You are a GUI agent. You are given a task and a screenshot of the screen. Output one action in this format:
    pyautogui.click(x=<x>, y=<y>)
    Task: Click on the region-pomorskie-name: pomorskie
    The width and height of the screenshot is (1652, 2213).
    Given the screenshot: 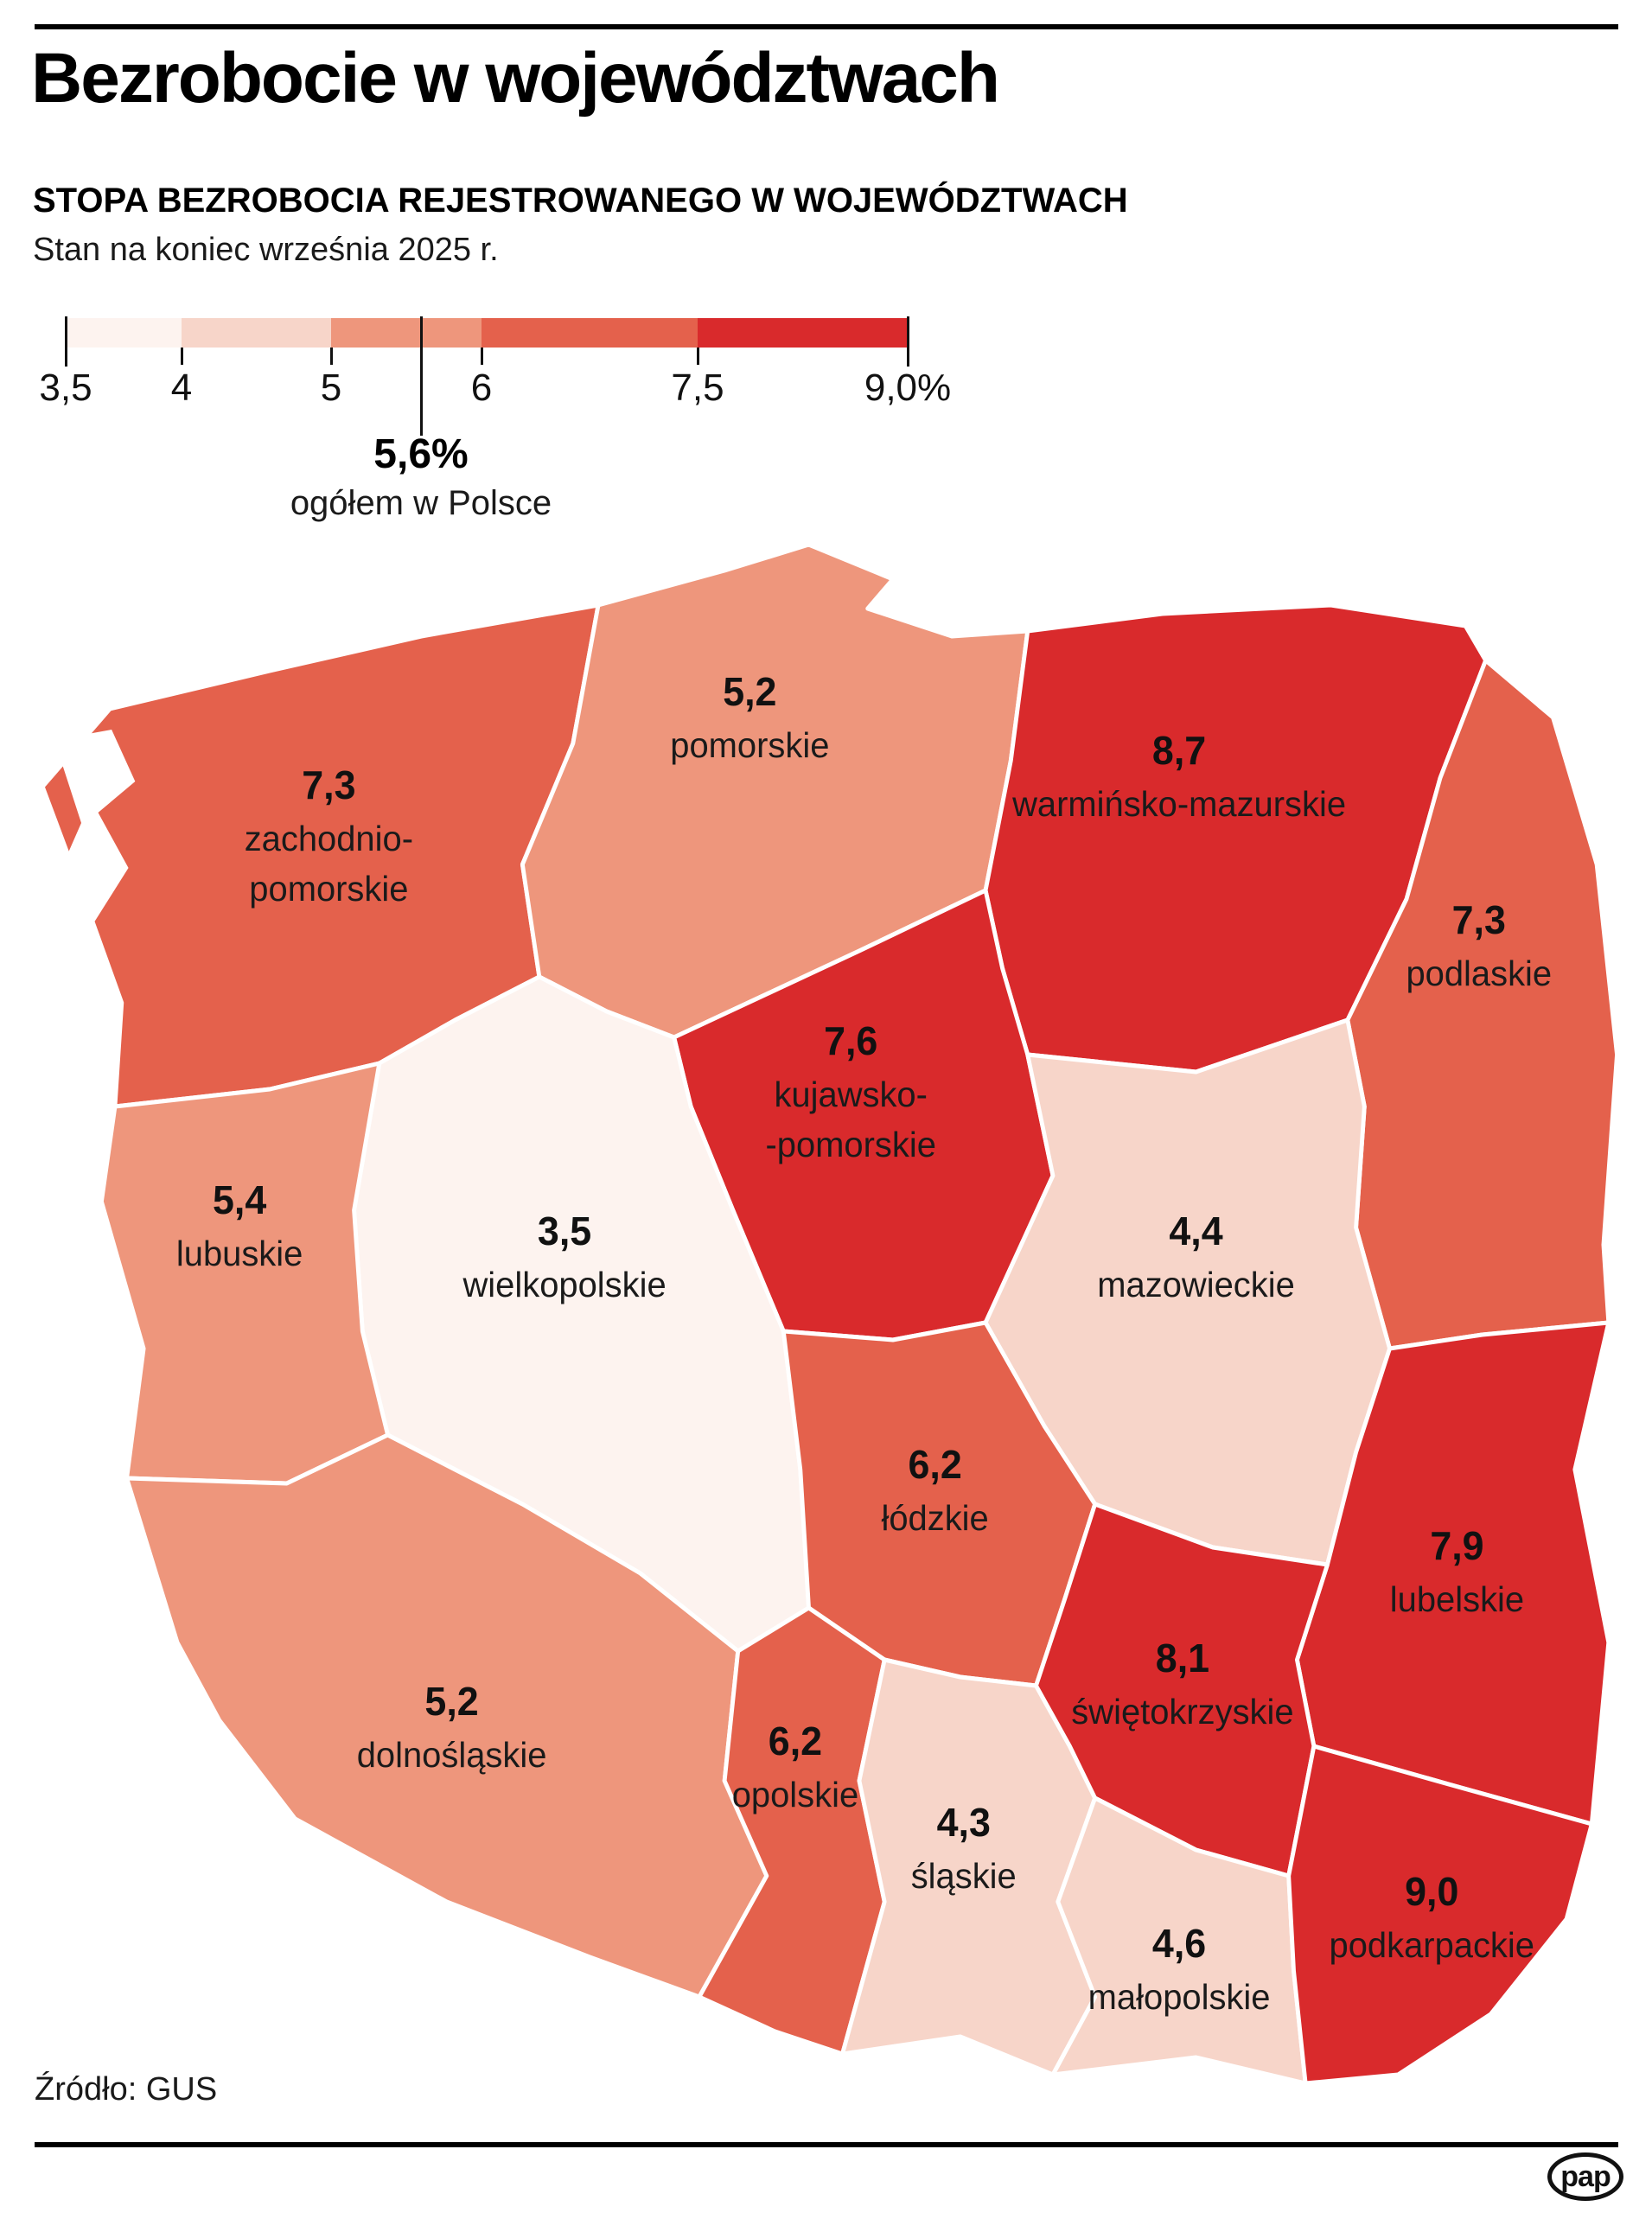 What is the action you would take?
    pyautogui.click(x=749, y=745)
    